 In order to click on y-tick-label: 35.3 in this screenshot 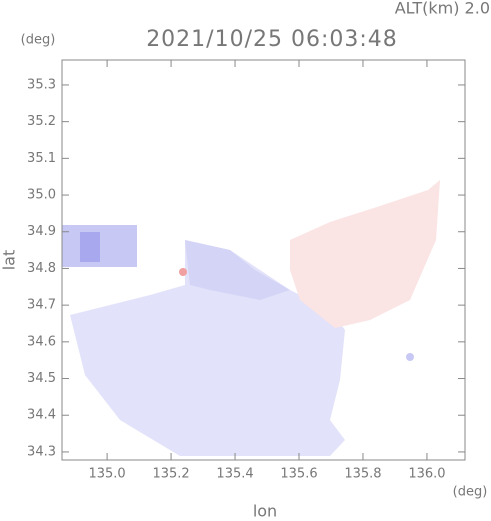, I will do `click(41, 84)`.